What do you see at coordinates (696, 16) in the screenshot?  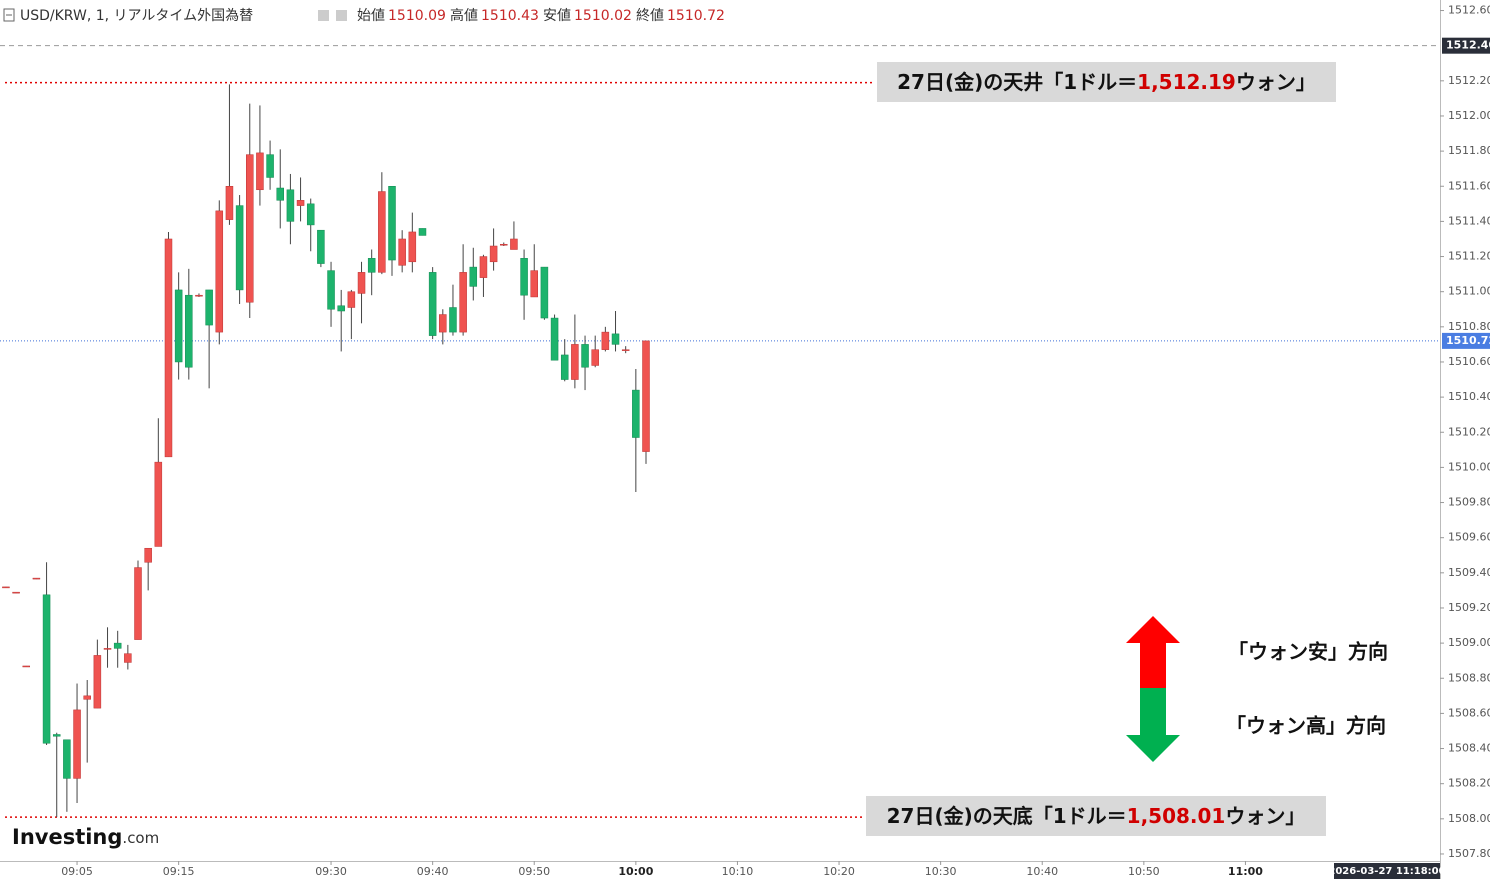 I see `ohlc-value: 1510.72` at bounding box center [696, 16].